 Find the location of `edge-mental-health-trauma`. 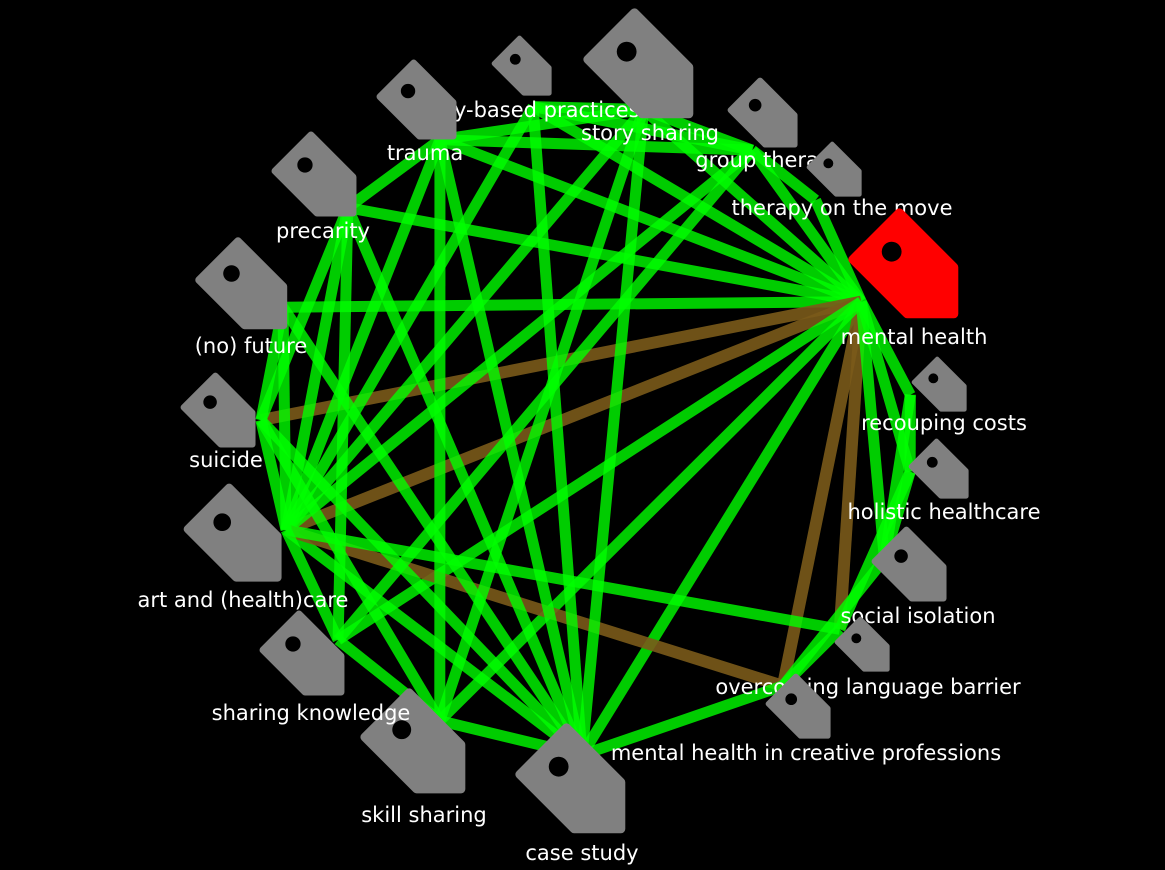

edge-mental-health-trauma is located at coordinates (650, 220).